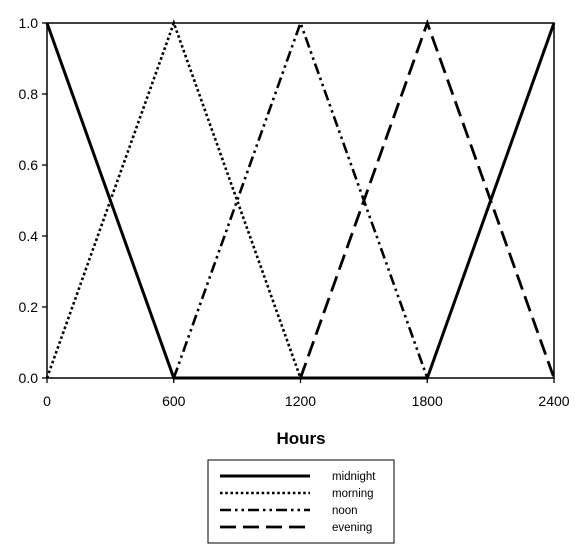  What do you see at coordinates (427, 401) in the screenshot?
I see `x-tick-label: 1800` at bounding box center [427, 401].